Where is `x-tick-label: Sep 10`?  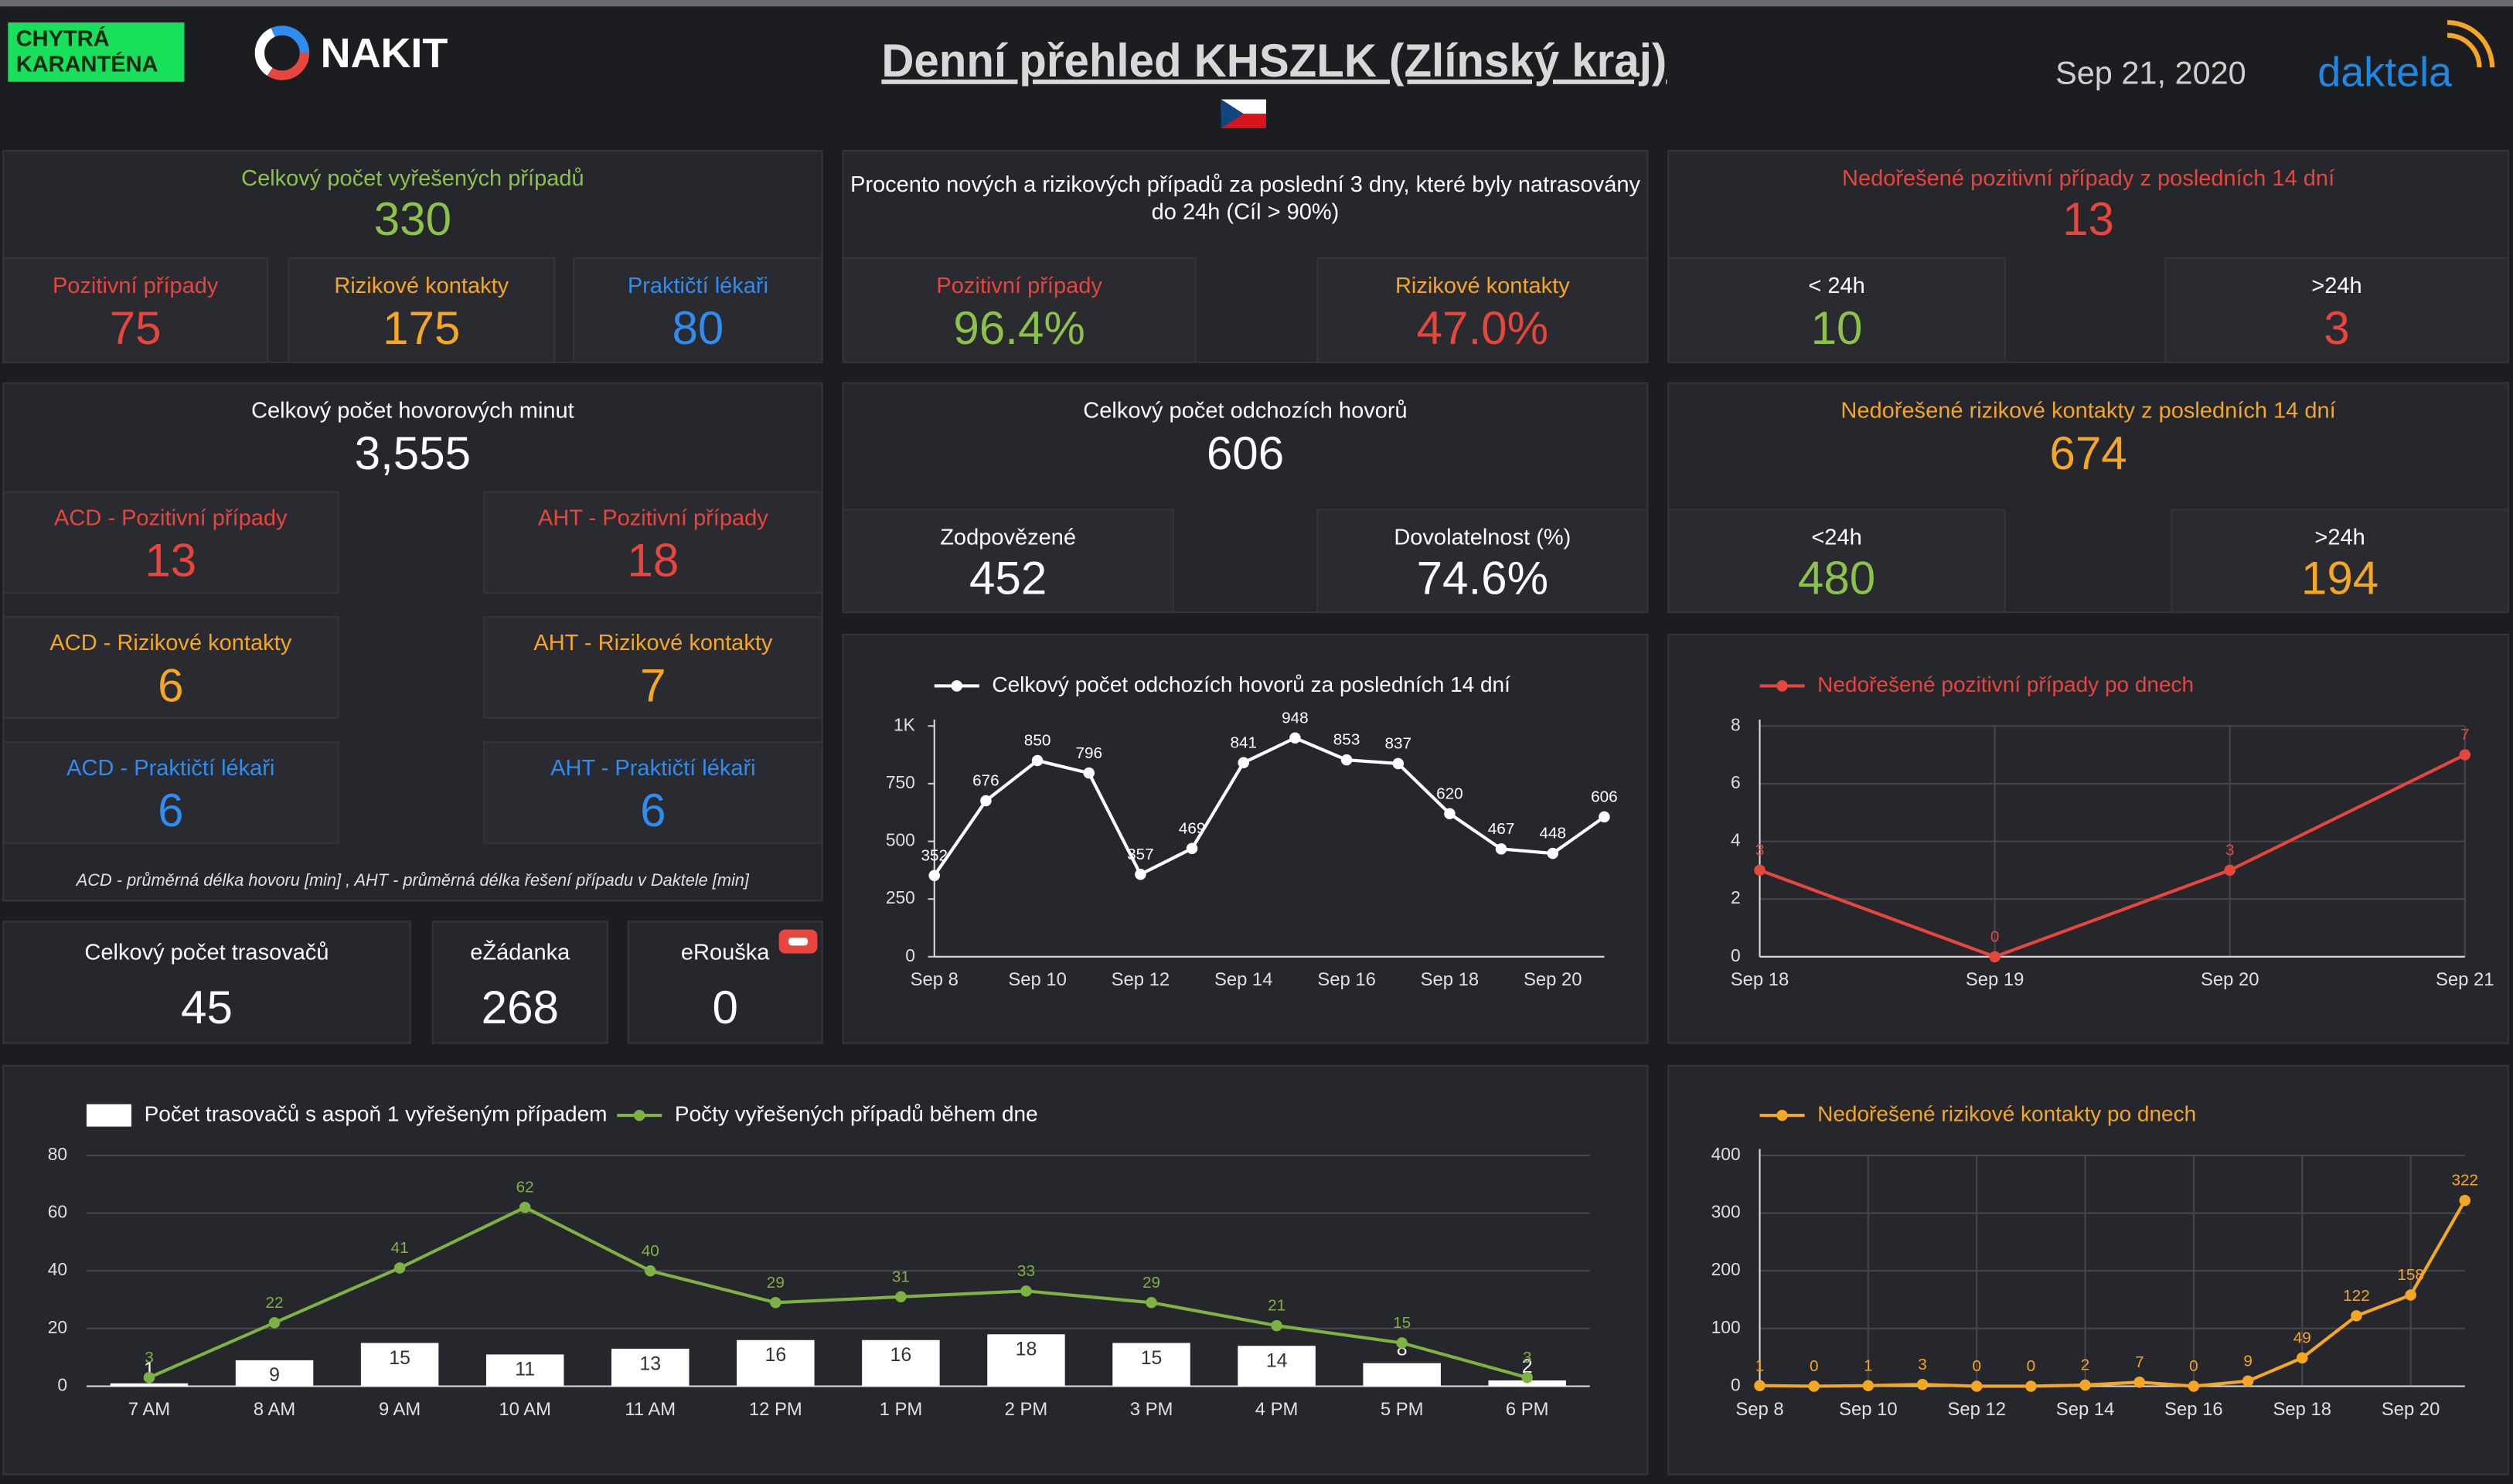 x-tick-label: Sep 10 is located at coordinates (1037, 979).